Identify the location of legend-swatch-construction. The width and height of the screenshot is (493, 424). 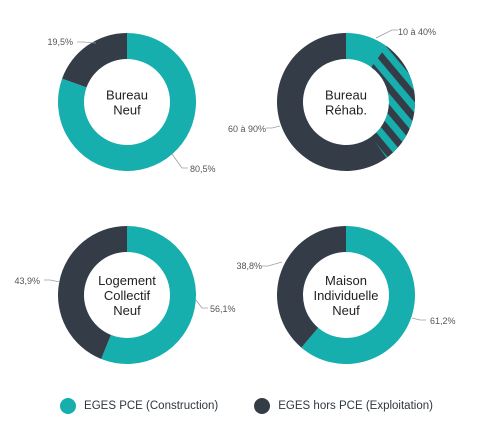
(68, 406).